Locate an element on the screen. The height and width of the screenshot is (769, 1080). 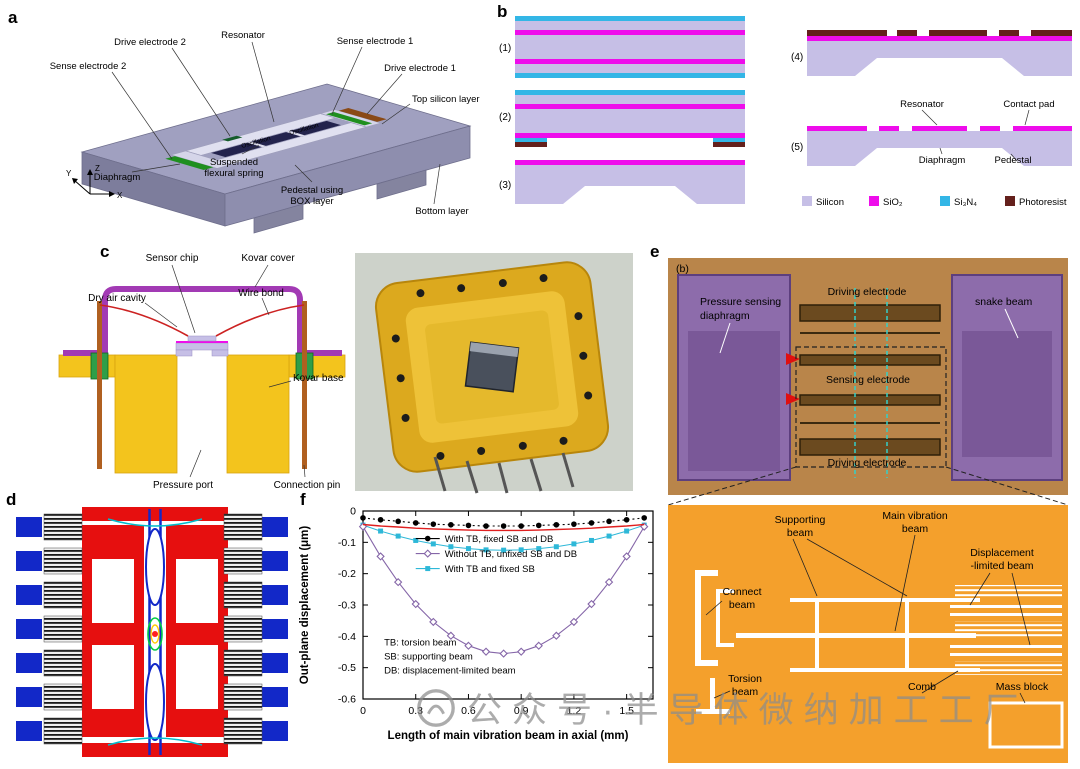
resonator-structure is located at coordinates (276, 139).